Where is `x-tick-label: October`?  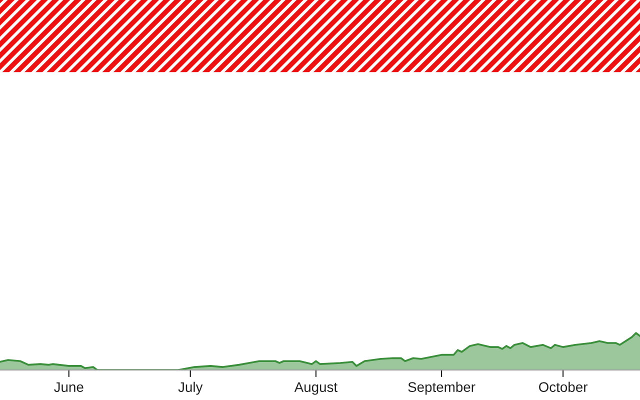
x-tick-label: October is located at coordinates (563, 387).